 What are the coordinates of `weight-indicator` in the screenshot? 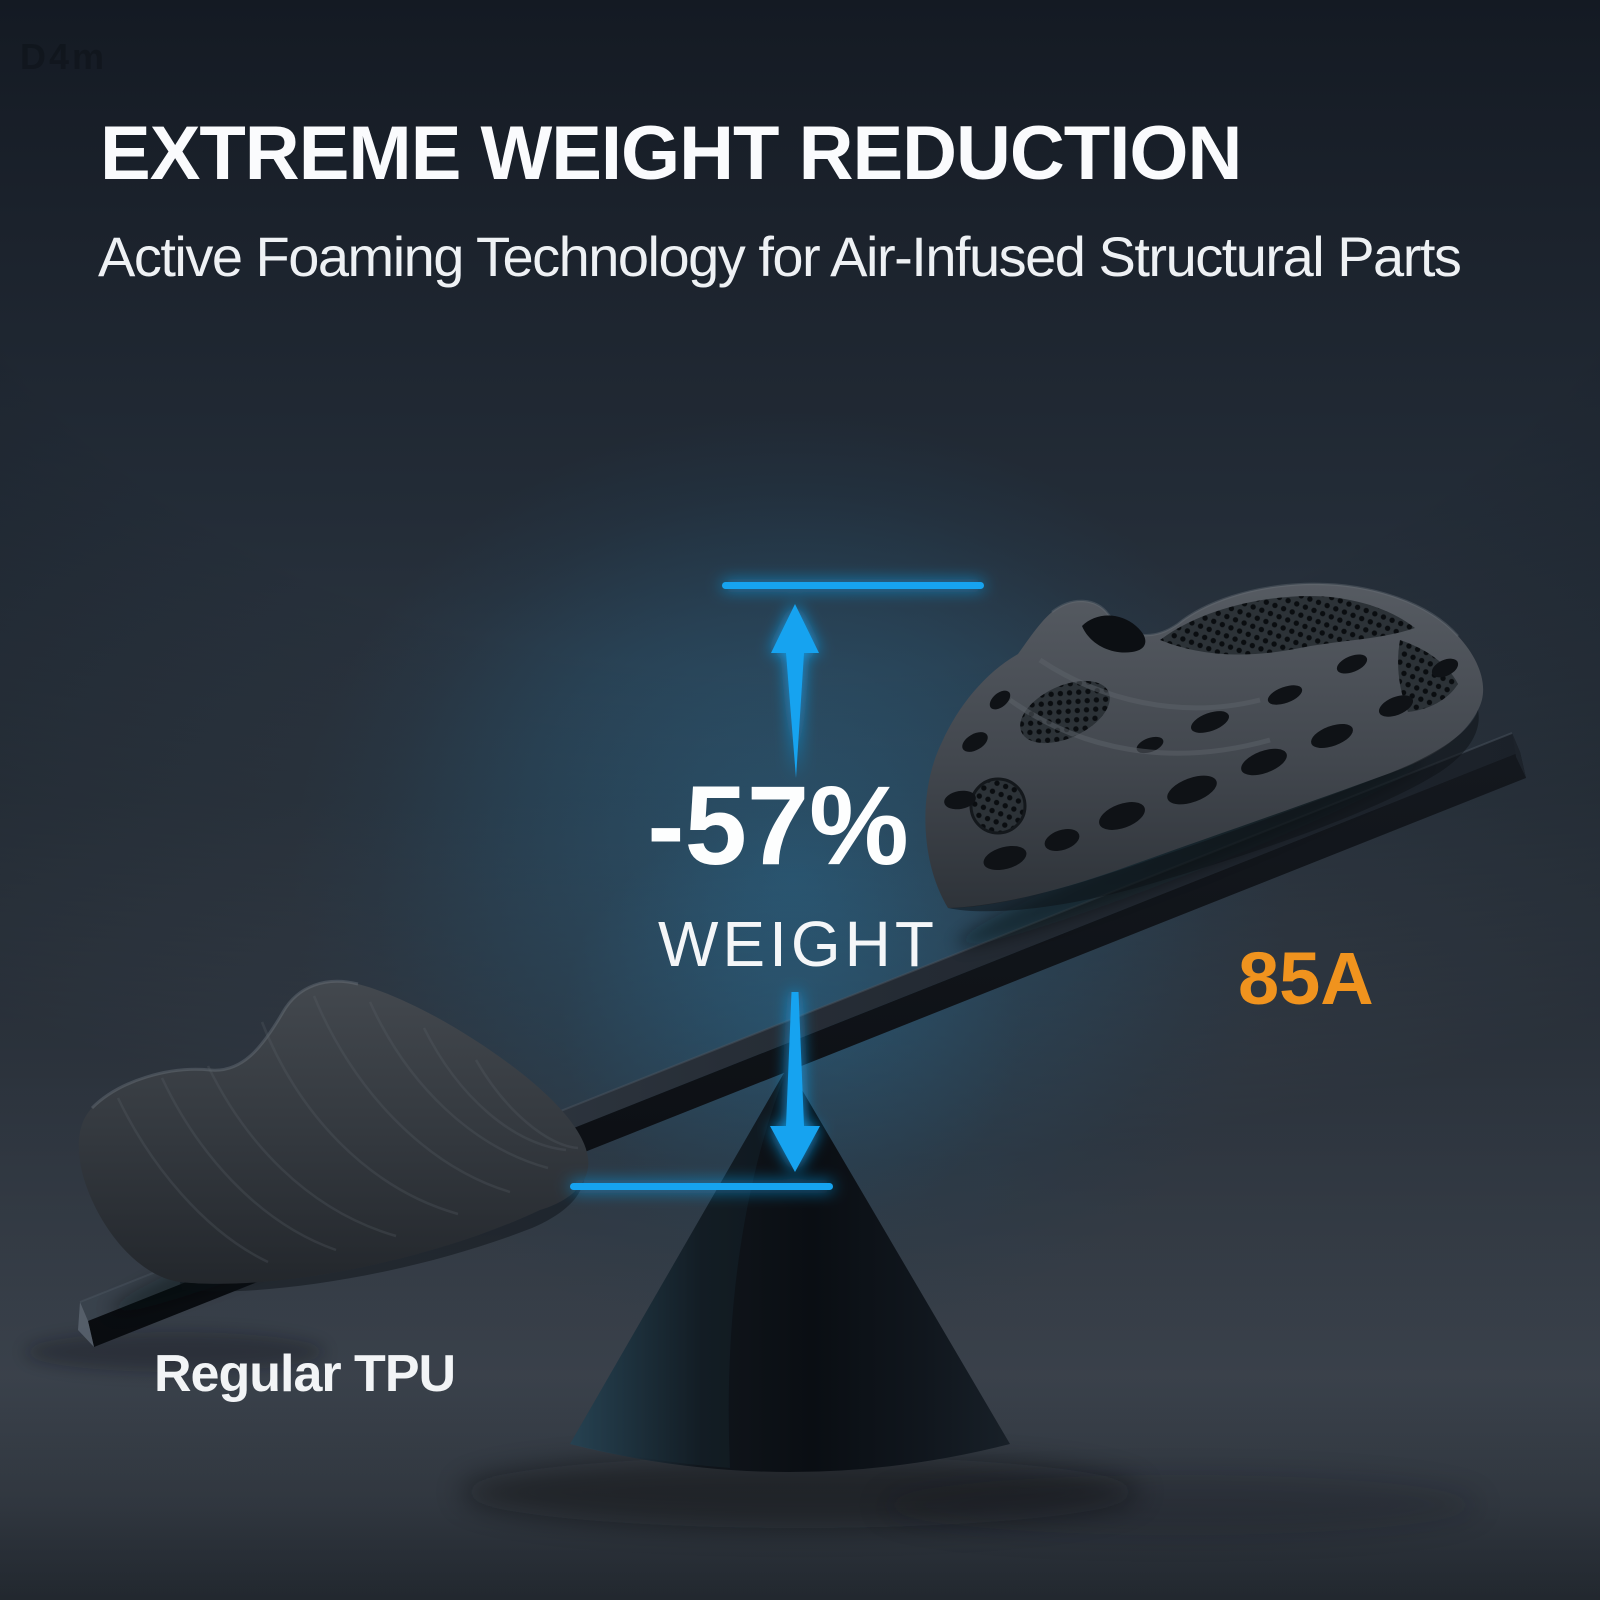 It's located at (777, 886).